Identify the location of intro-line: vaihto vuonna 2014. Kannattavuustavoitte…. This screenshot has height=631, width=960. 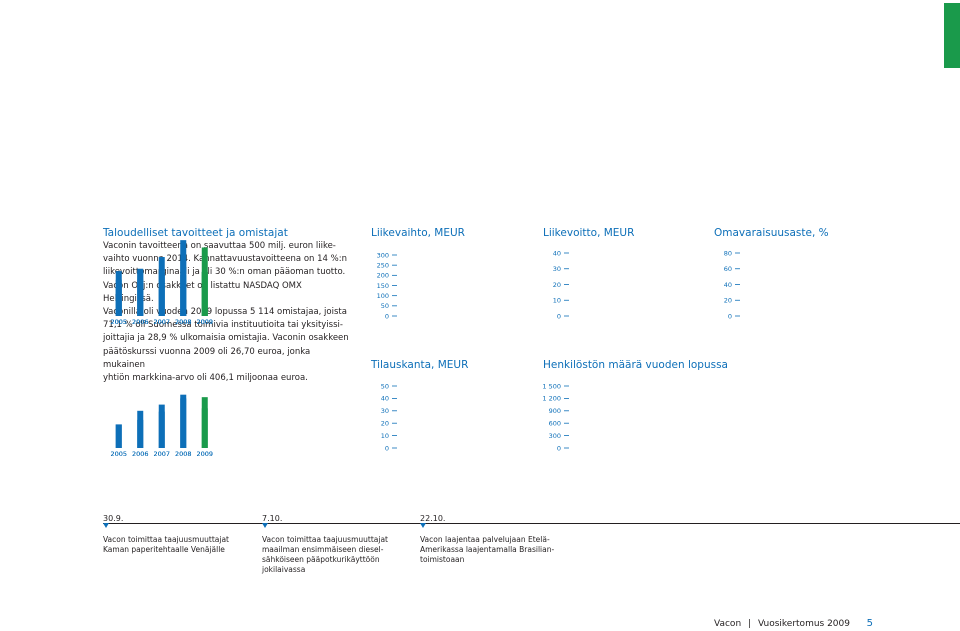
(225, 259).